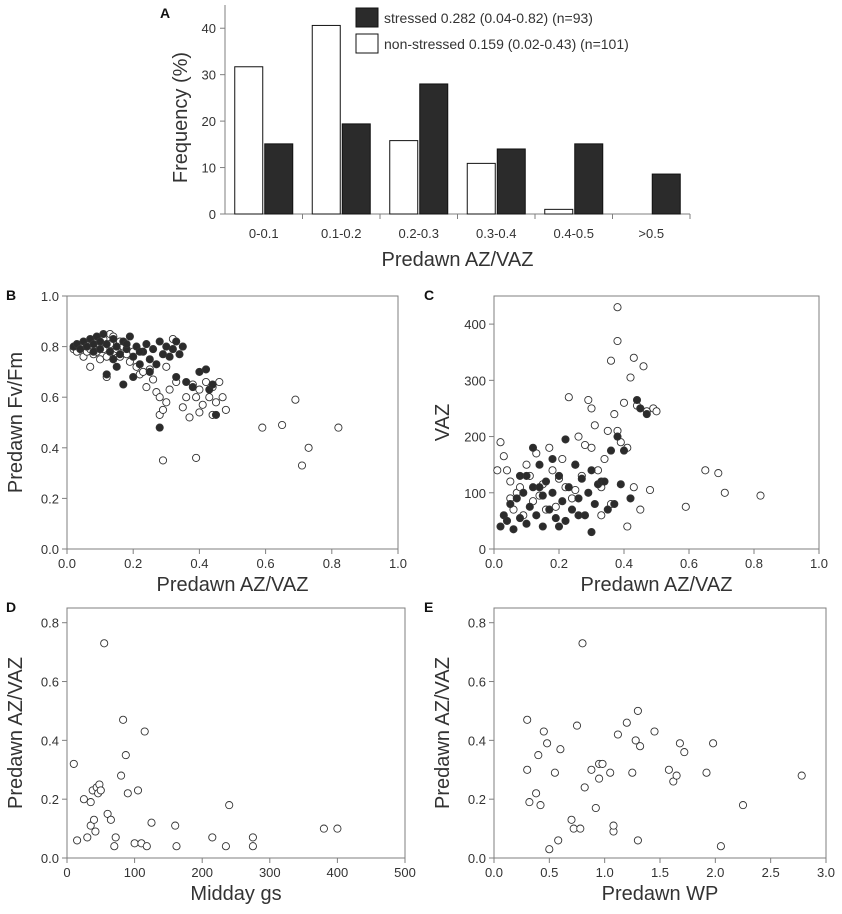  I want to click on y-tick-label: 1.0, so click(50, 296).